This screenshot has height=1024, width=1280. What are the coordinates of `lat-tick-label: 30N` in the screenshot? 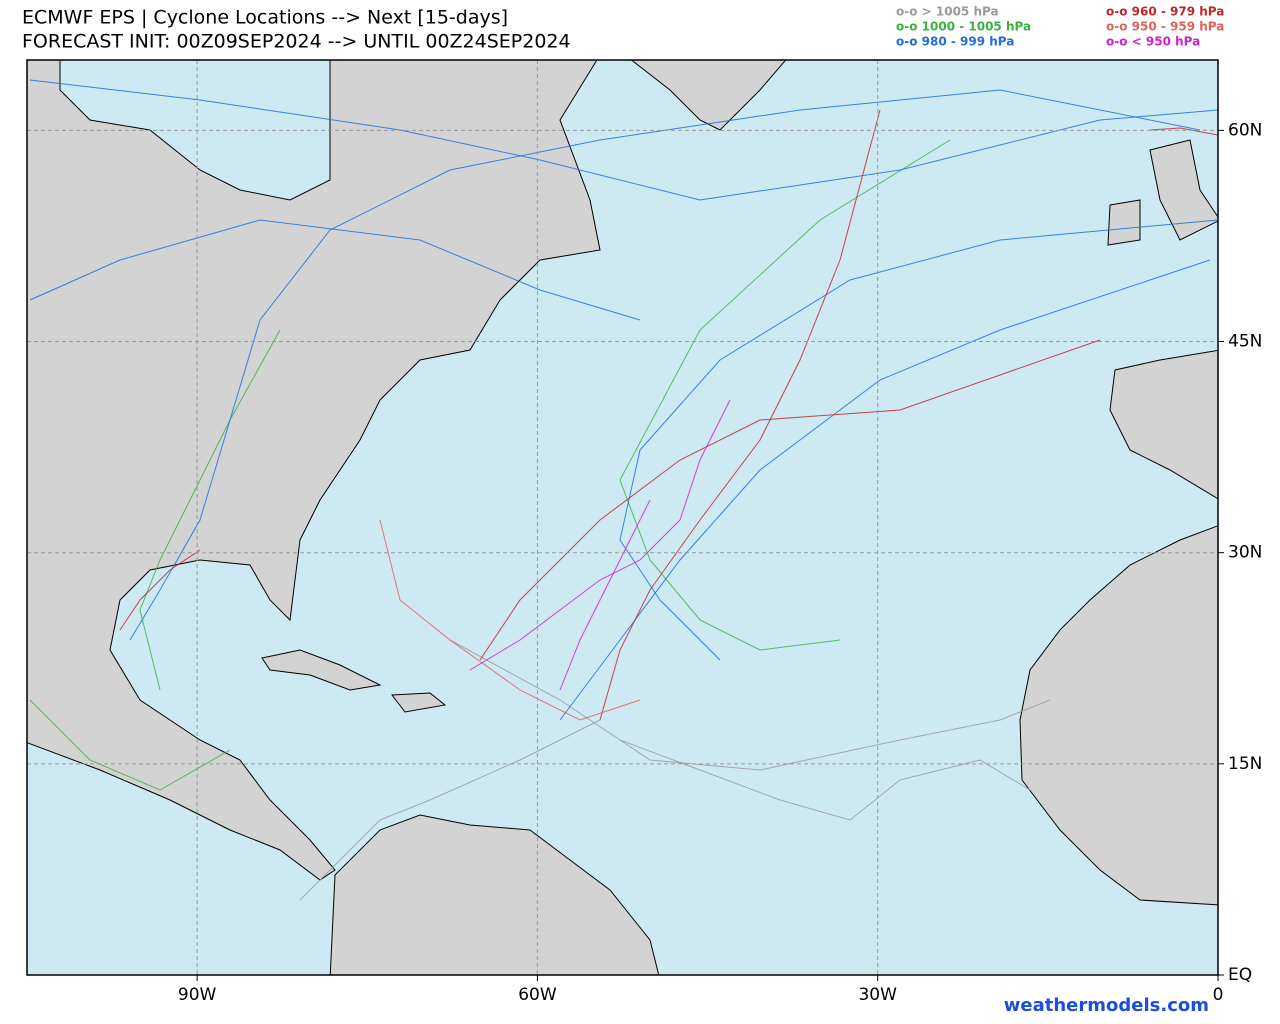 It's located at (1245, 553).